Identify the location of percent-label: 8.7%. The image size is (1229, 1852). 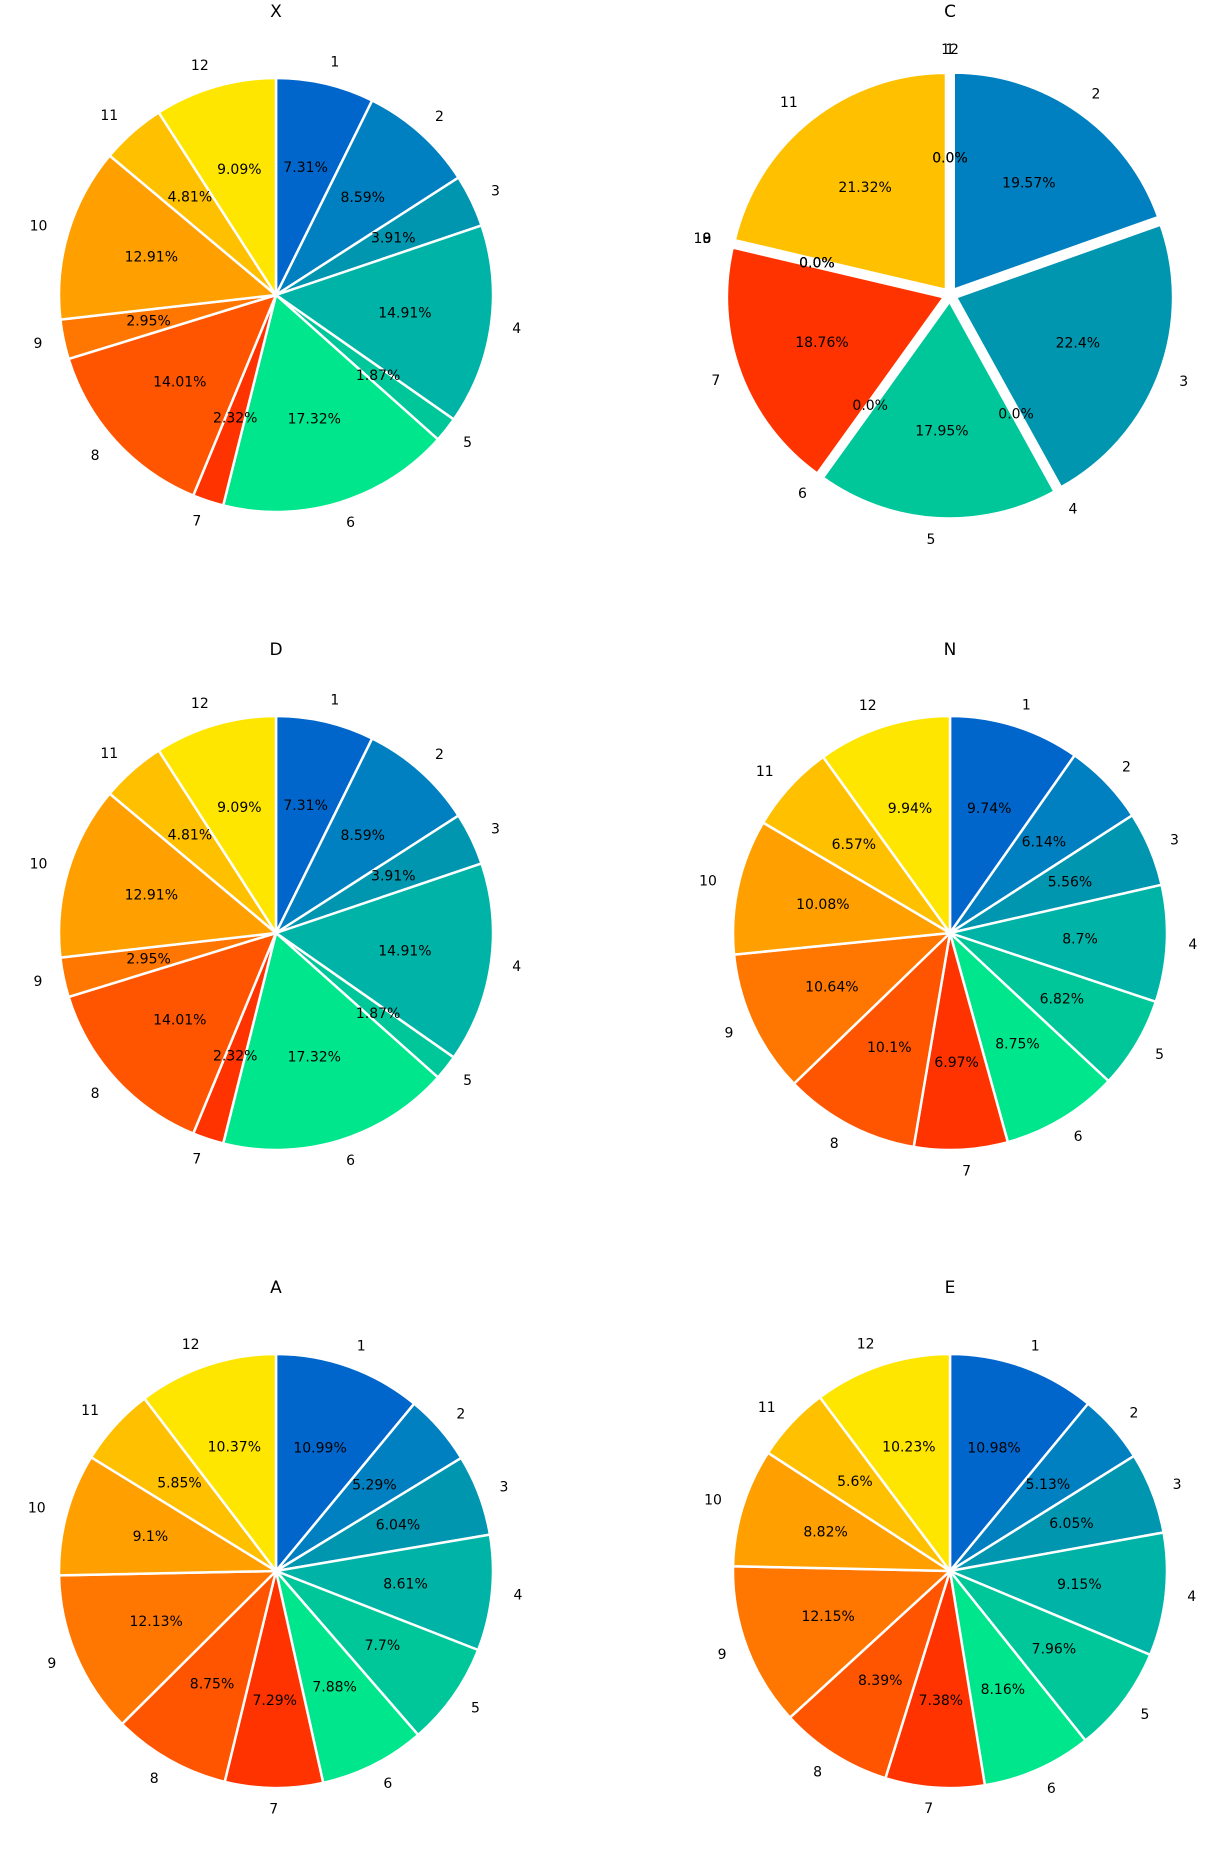
(1080, 939).